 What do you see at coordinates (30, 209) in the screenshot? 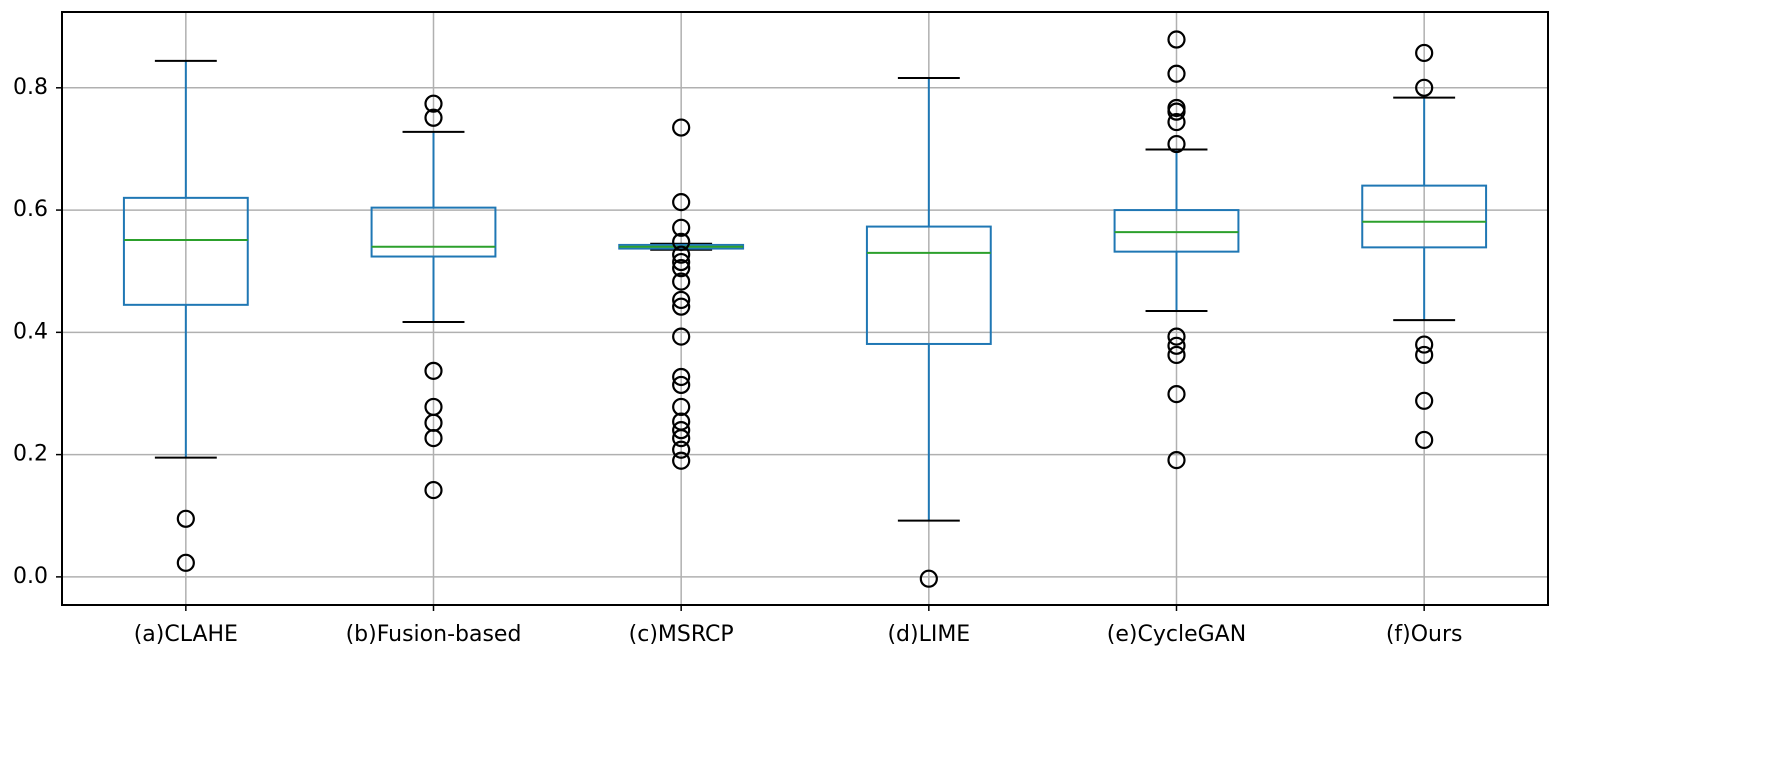
I see `y-tick-label: 0.6` at bounding box center [30, 209].